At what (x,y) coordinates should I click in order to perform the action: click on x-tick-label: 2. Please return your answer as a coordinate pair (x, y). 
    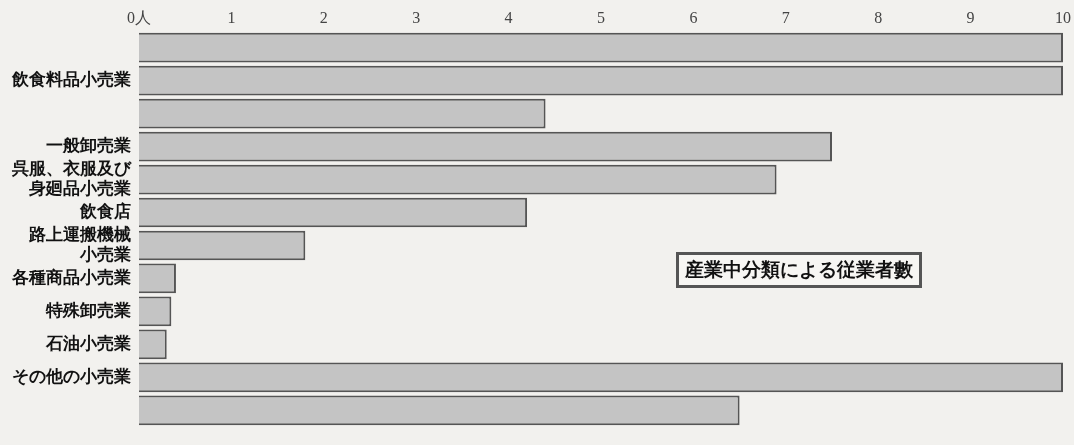
    Looking at the image, I should click on (323, 17).